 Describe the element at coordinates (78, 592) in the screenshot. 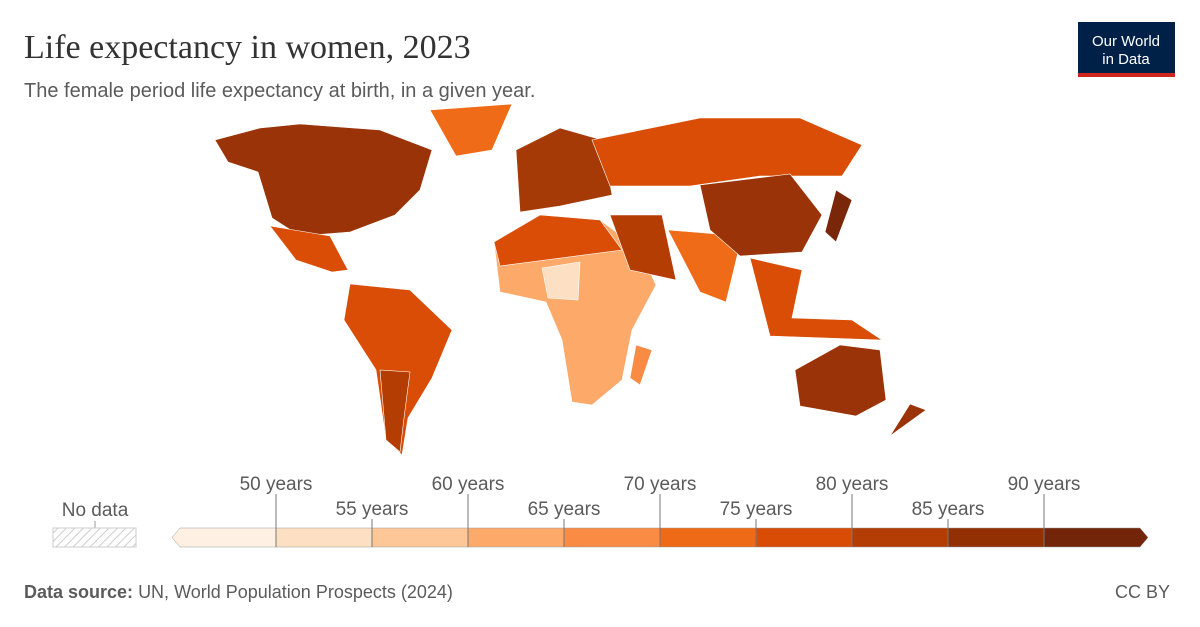

I see `source-label: Data source:` at that location.